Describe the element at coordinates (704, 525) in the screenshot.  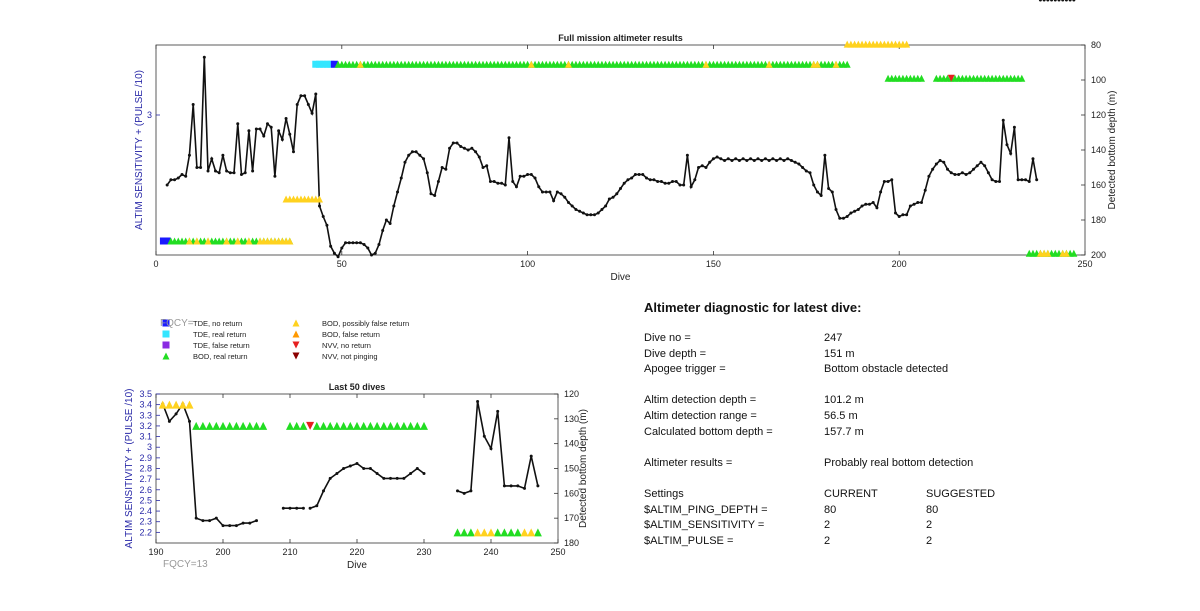
I see `setting-name: $ALTIM_SENSITIVITY =` at that location.